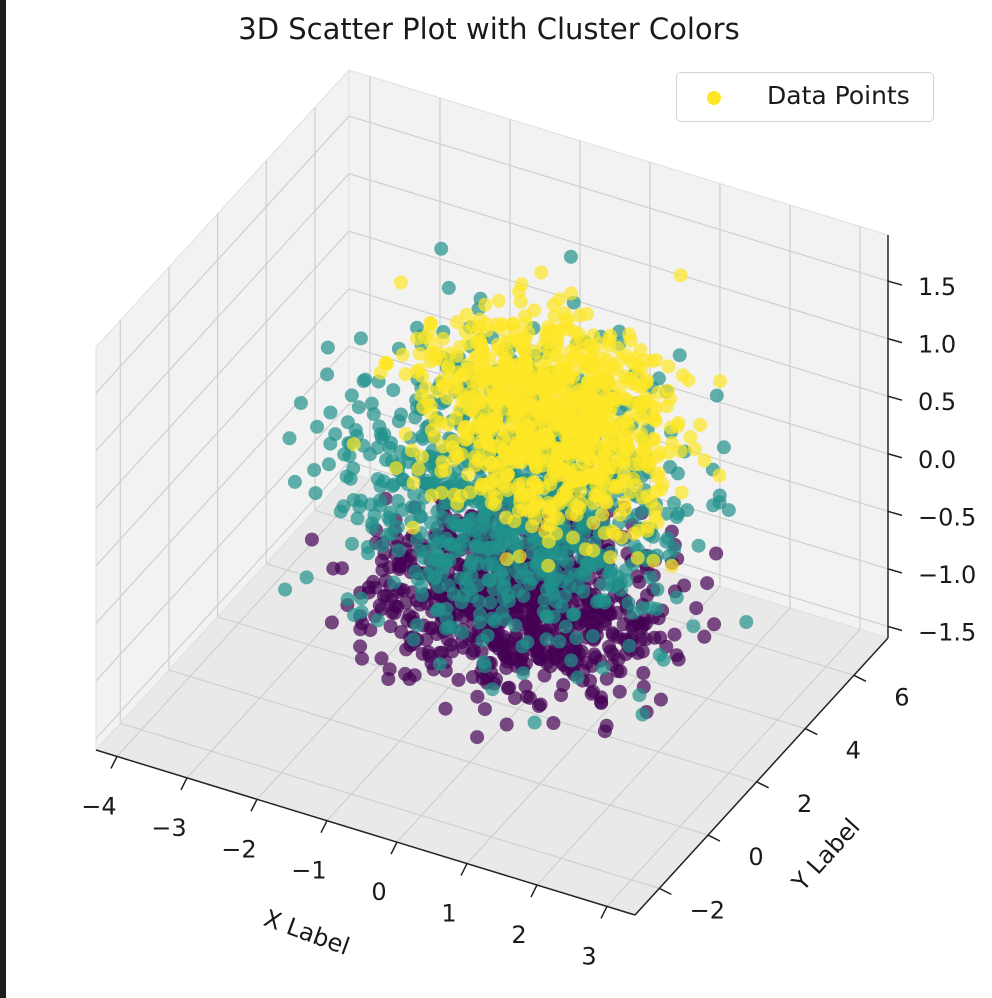 This screenshot has height=998, width=992. I want to click on window-edge, so click(3, 499).